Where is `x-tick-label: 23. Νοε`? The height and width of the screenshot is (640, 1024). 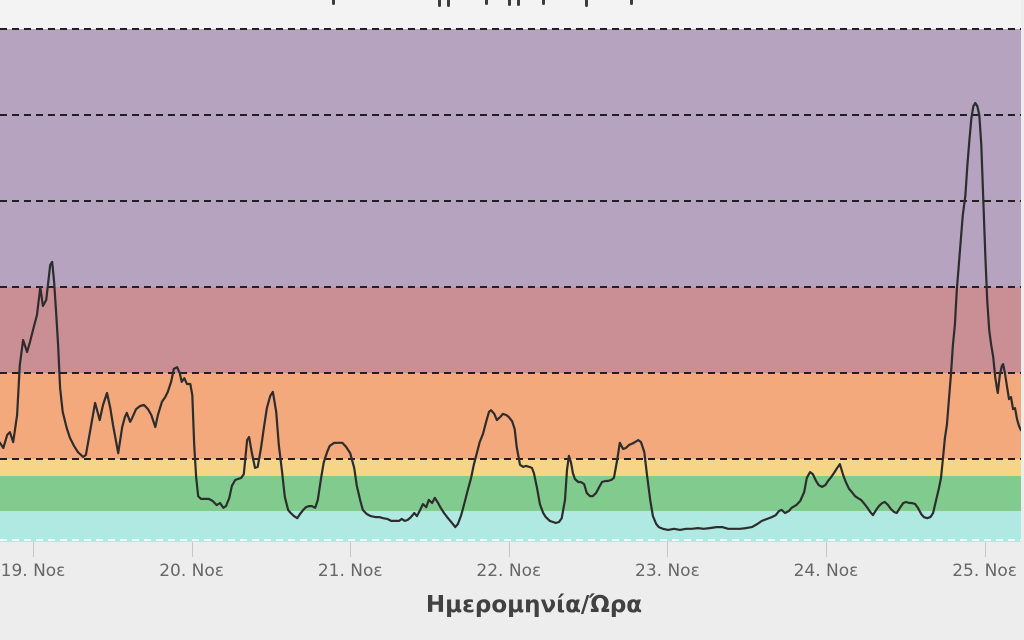
x-tick-label: 23. Νοε is located at coordinates (667, 571).